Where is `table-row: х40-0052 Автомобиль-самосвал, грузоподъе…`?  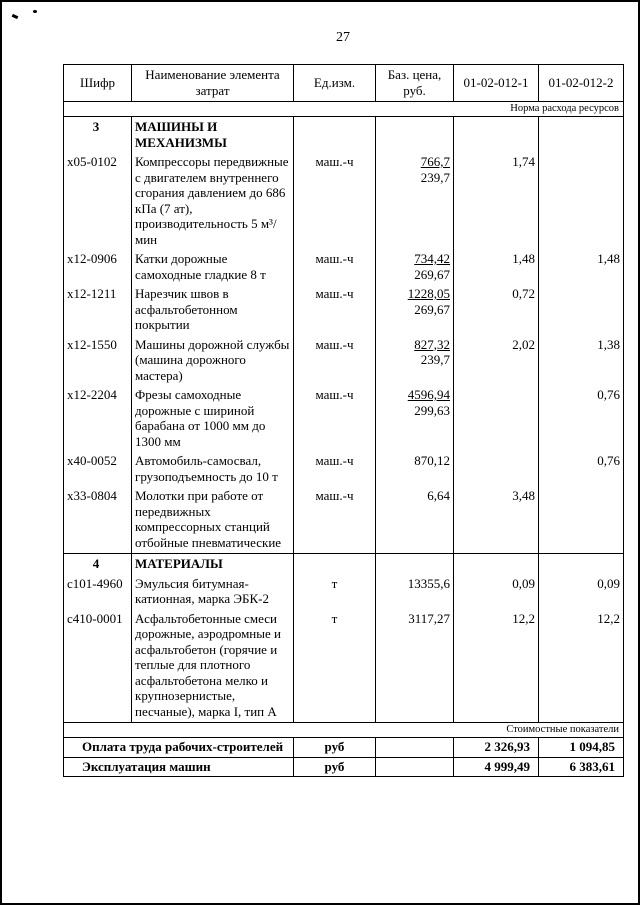 table-row: х40-0052 Автомобиль-самосвал, грузоподъе… is located at coordinates (343, 469).